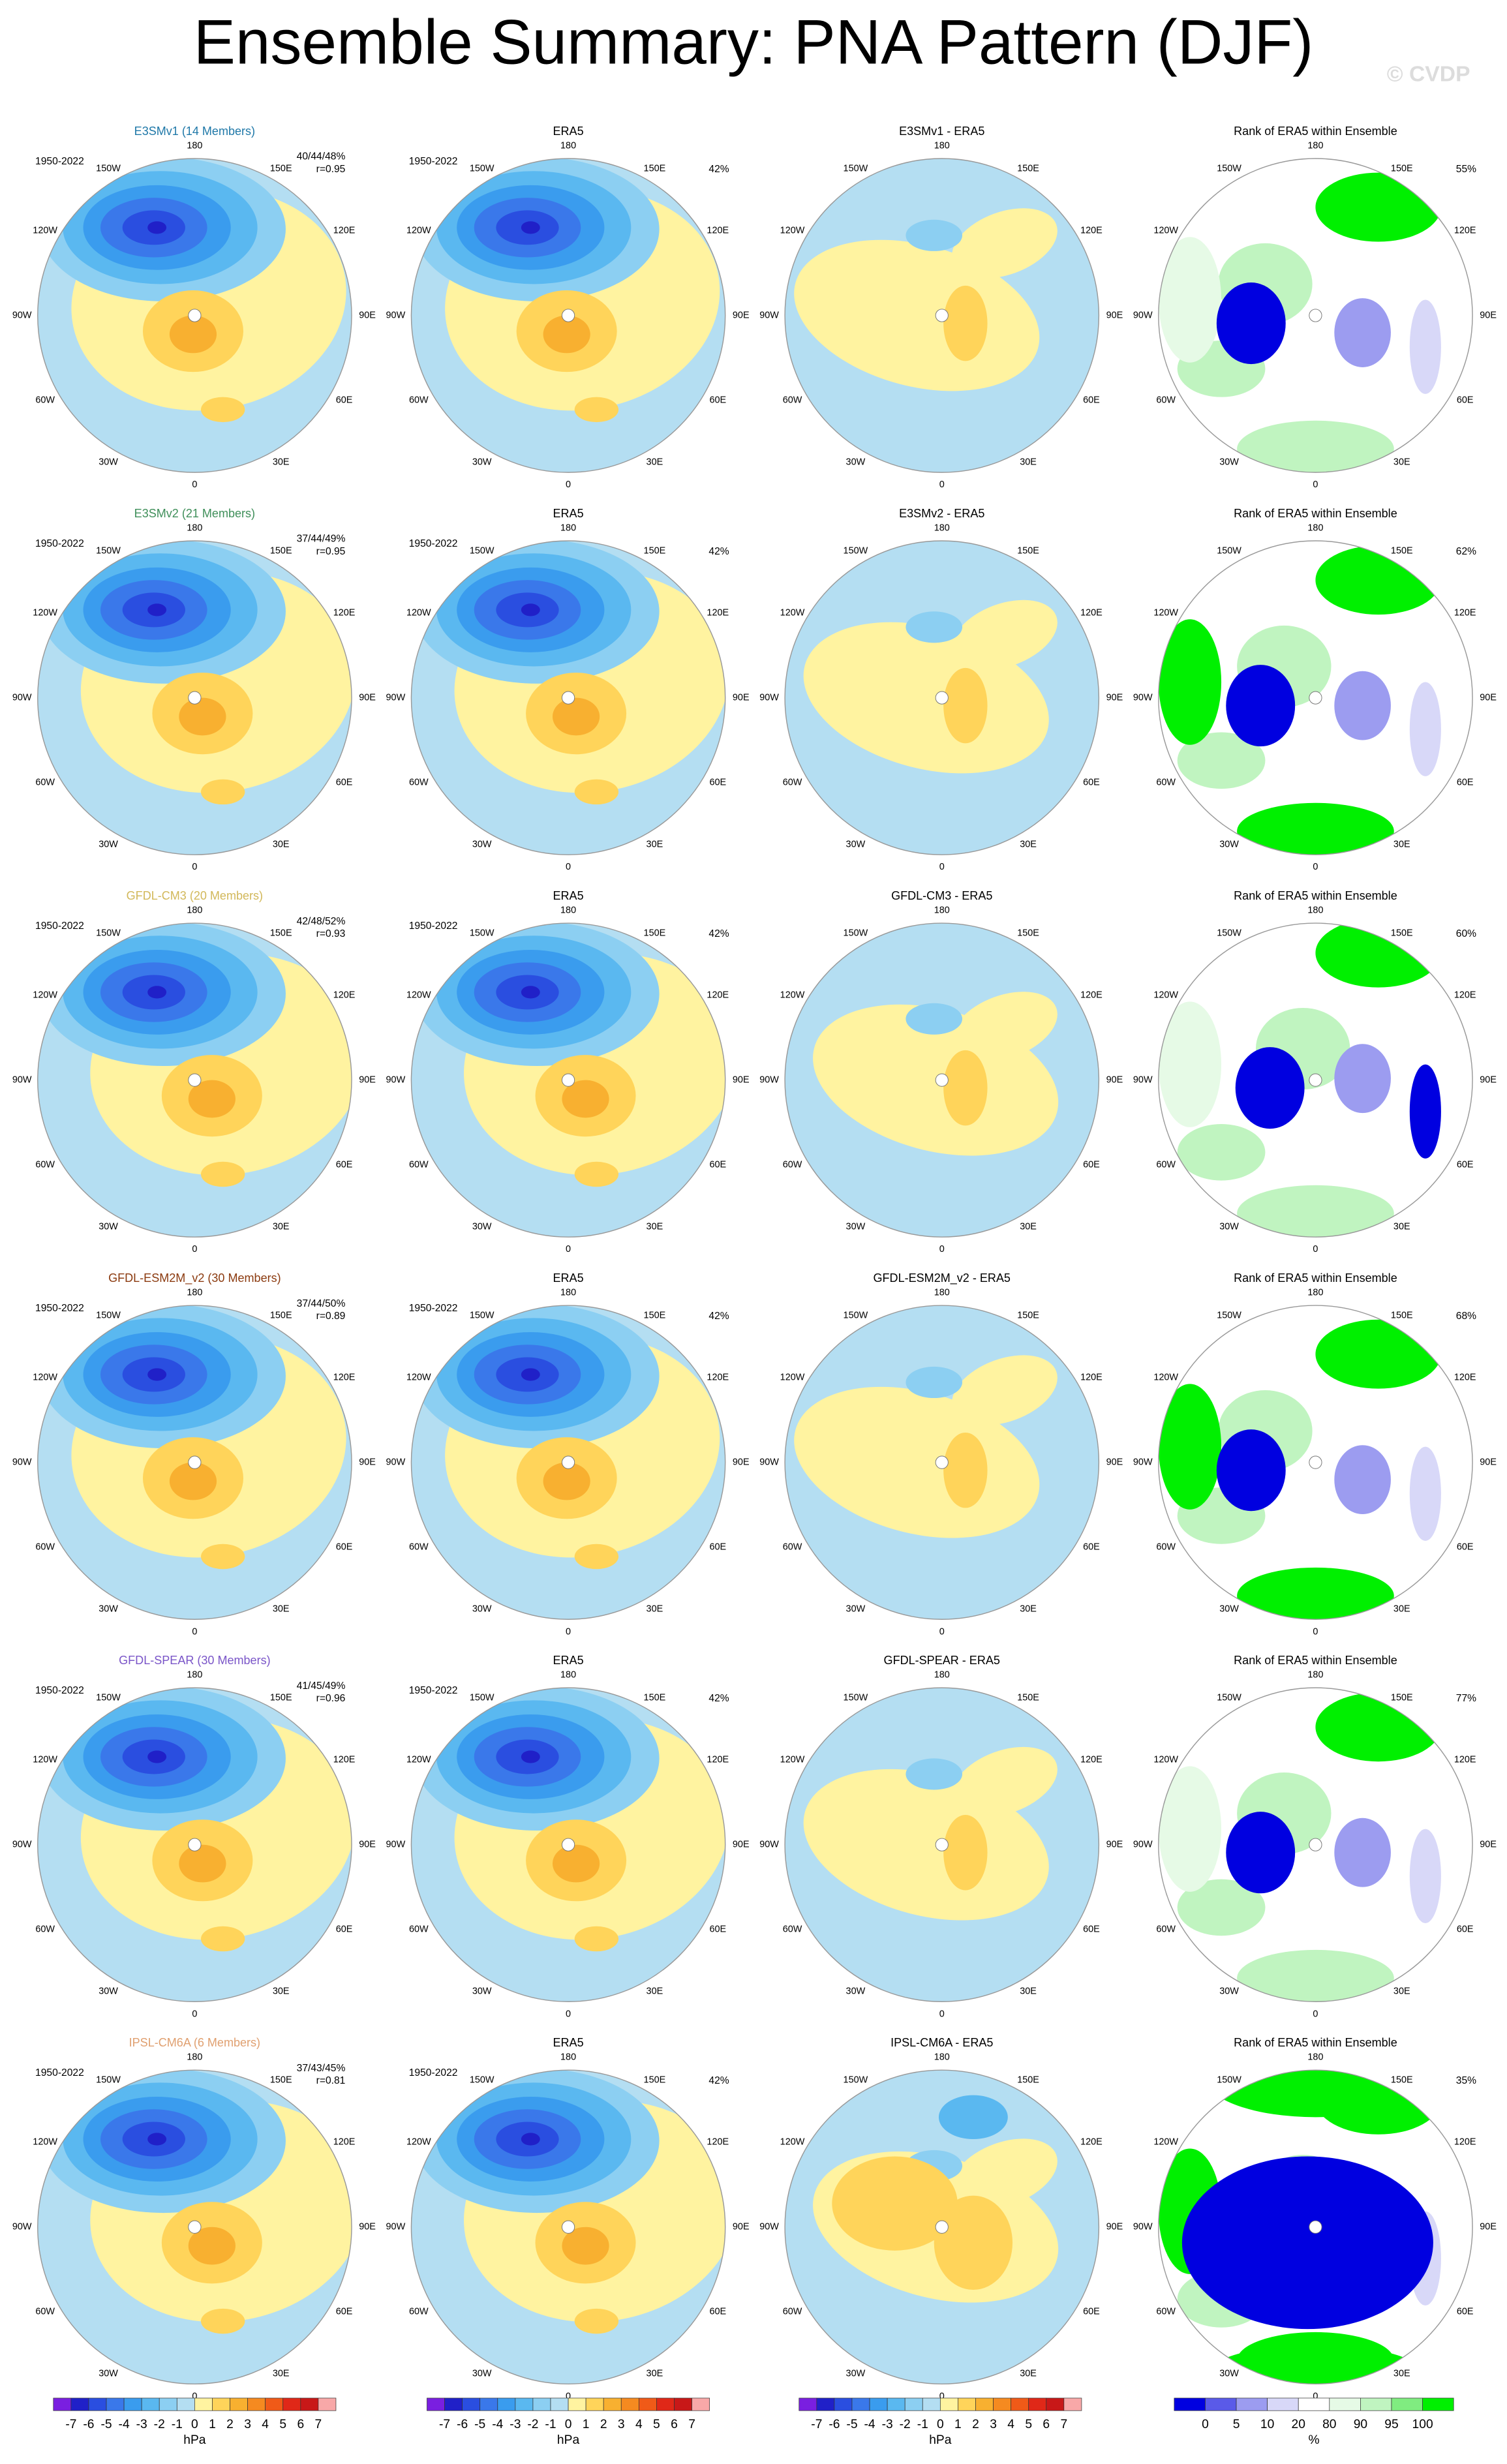 The height and width of the screenshot is (2464, 1507). Describe the element at coordinates (321, 921) in the screenshot. I see `pct-stats: 42/48/52%` at that location.